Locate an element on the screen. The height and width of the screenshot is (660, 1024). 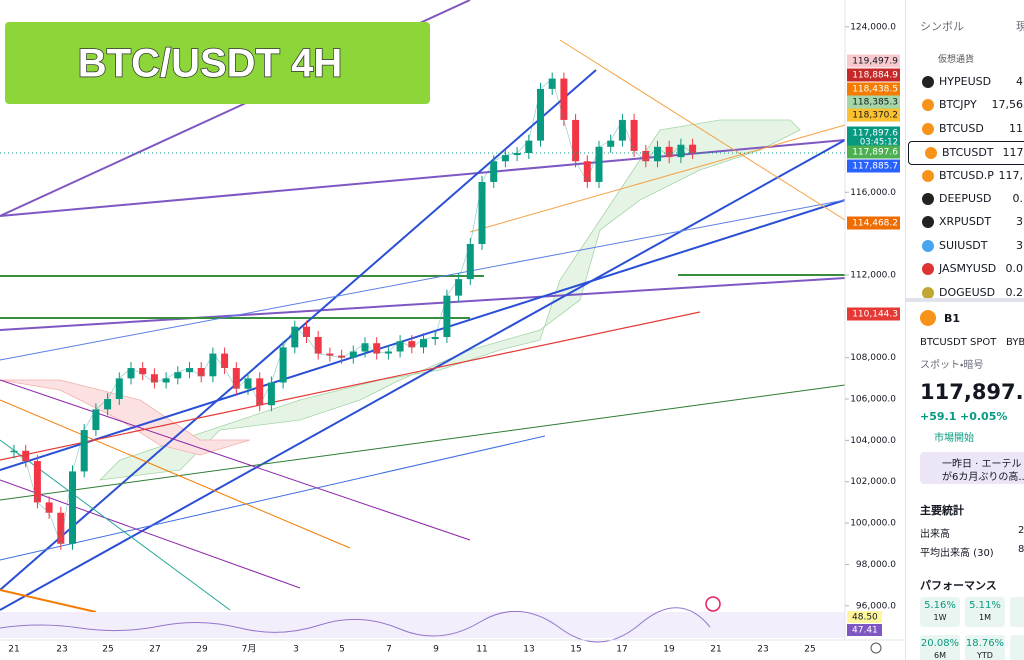
y-tick-label: 124,000.0 is located at coordinates (873, 27).